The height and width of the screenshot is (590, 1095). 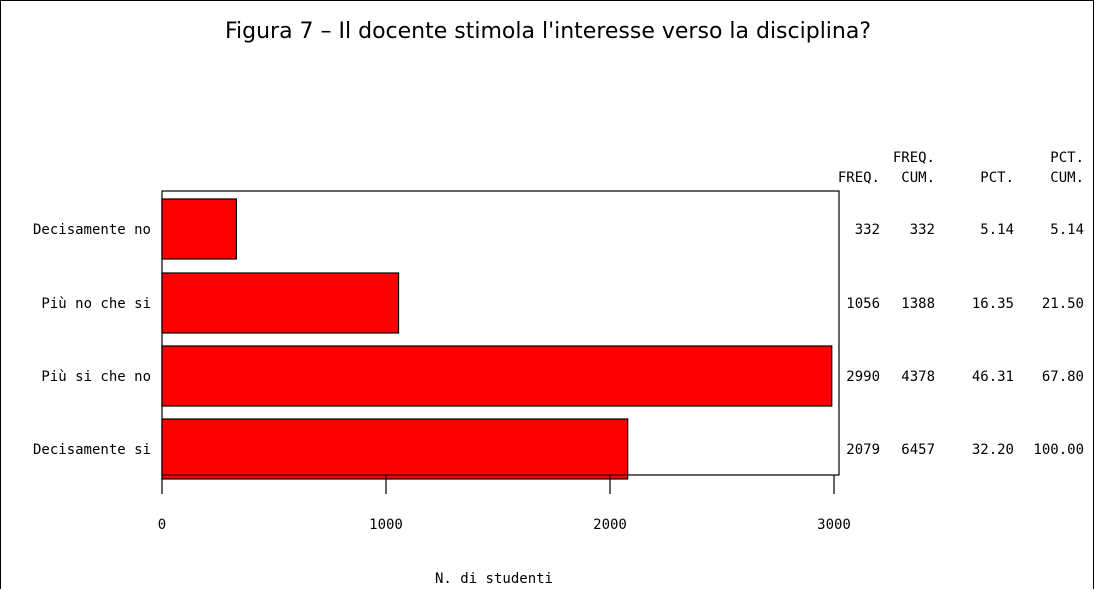 What do you see at coordinates (993, 304) in the screenshot?
I see `table-cell: 16.35` at bounding box center [993, 304].